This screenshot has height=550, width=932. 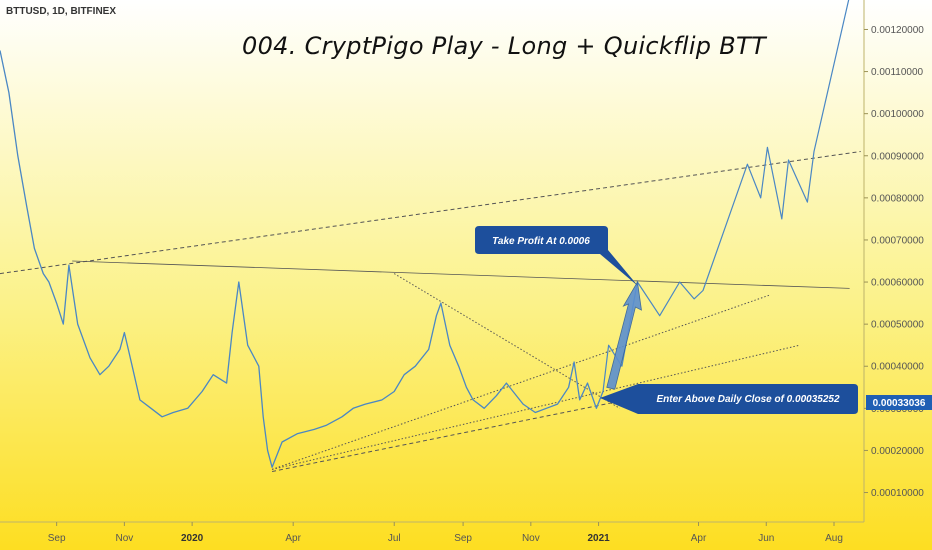 What do you see at coordinates (394, 538) in the screenshot?
I see `x-tick-label: Jul` at bounding box center [394, 538].